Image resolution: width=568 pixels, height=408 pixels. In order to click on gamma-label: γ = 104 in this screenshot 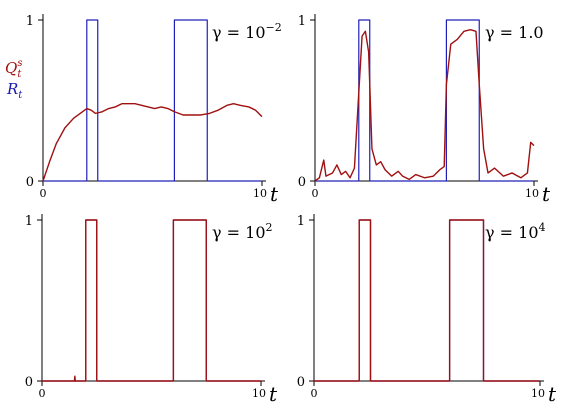, I will do `click(515, 231)`.